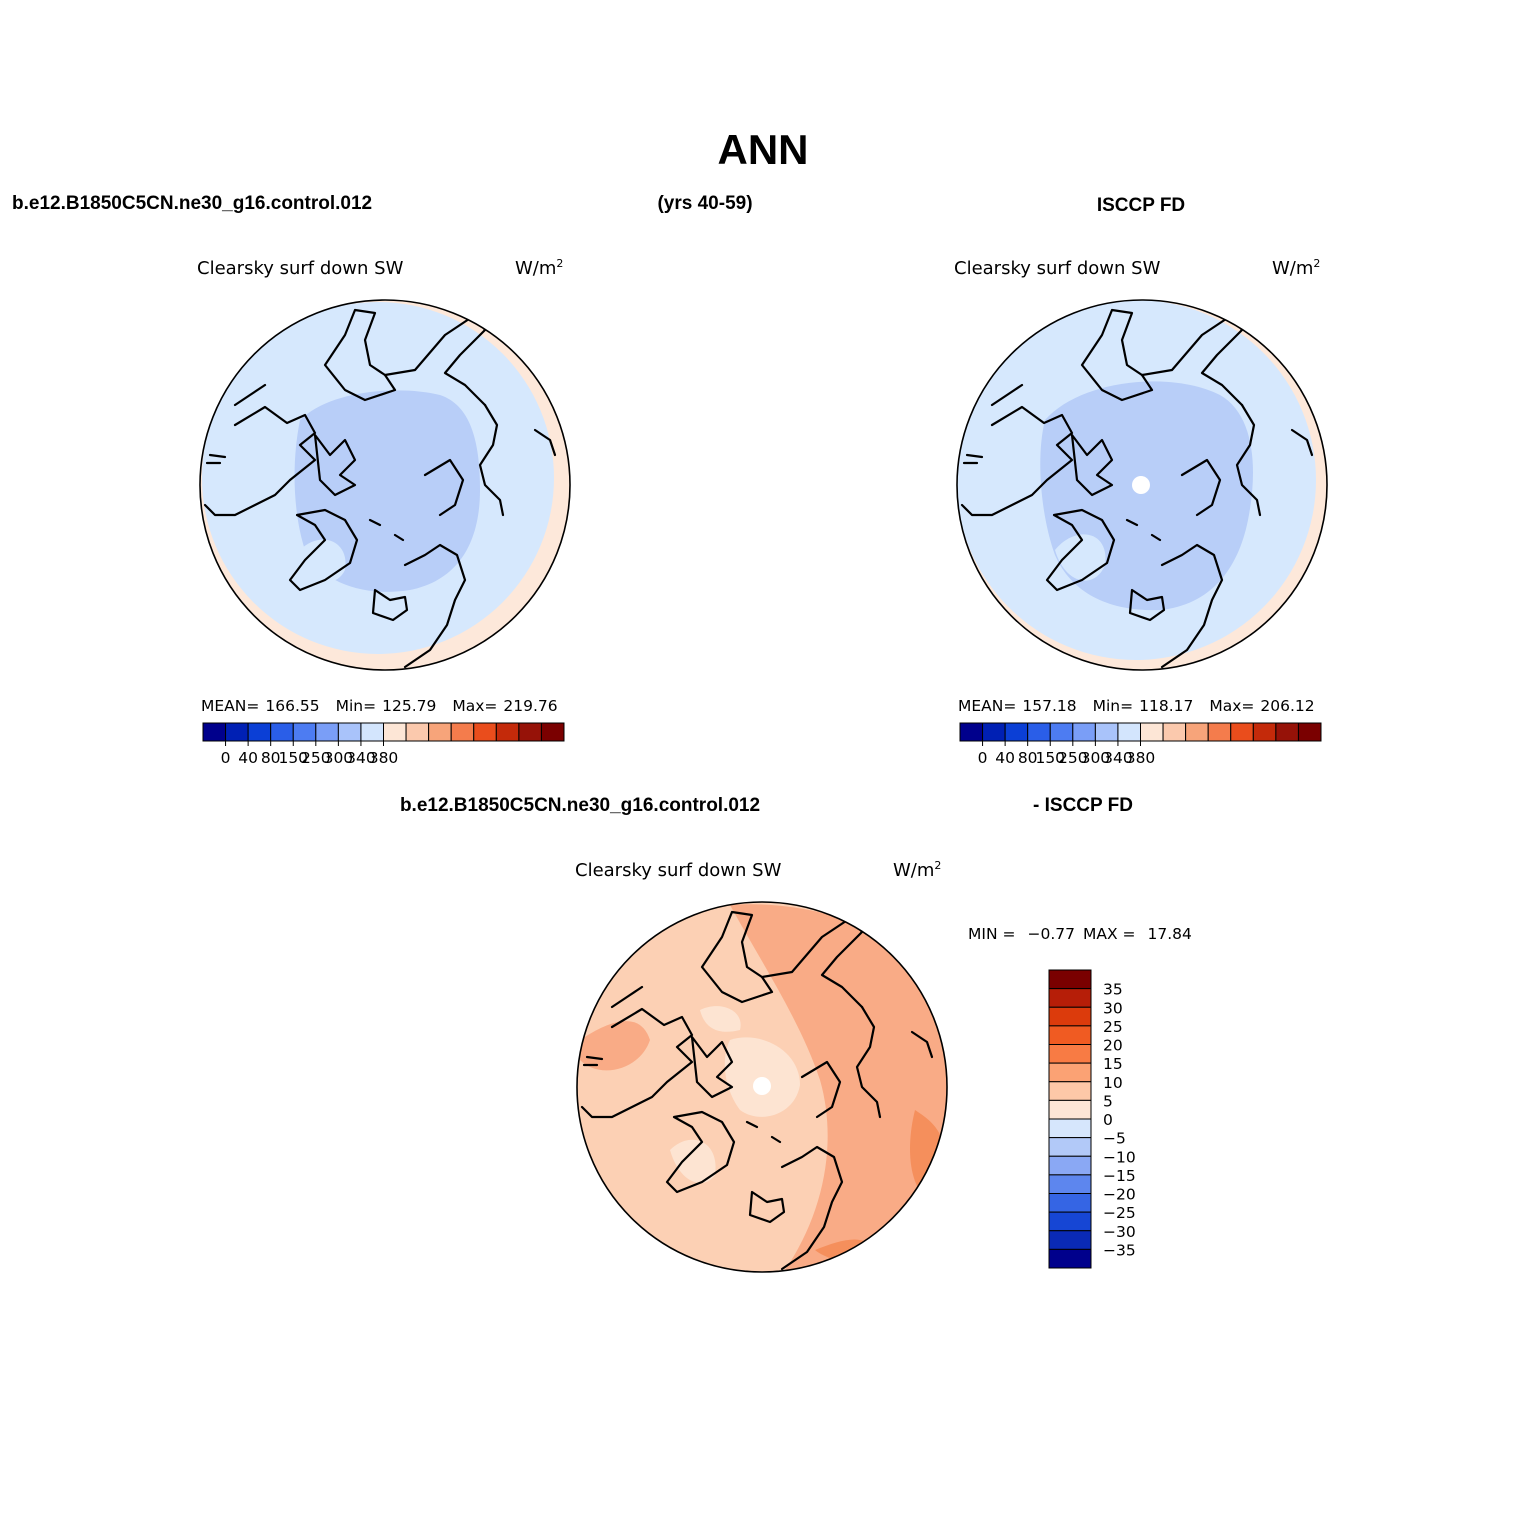 This screenshot has height=1525, width=1525. Describe the element at coordinates (1096, 758) in the screenshot. I see `obs-colorbar-tick-label: 300` at that location.